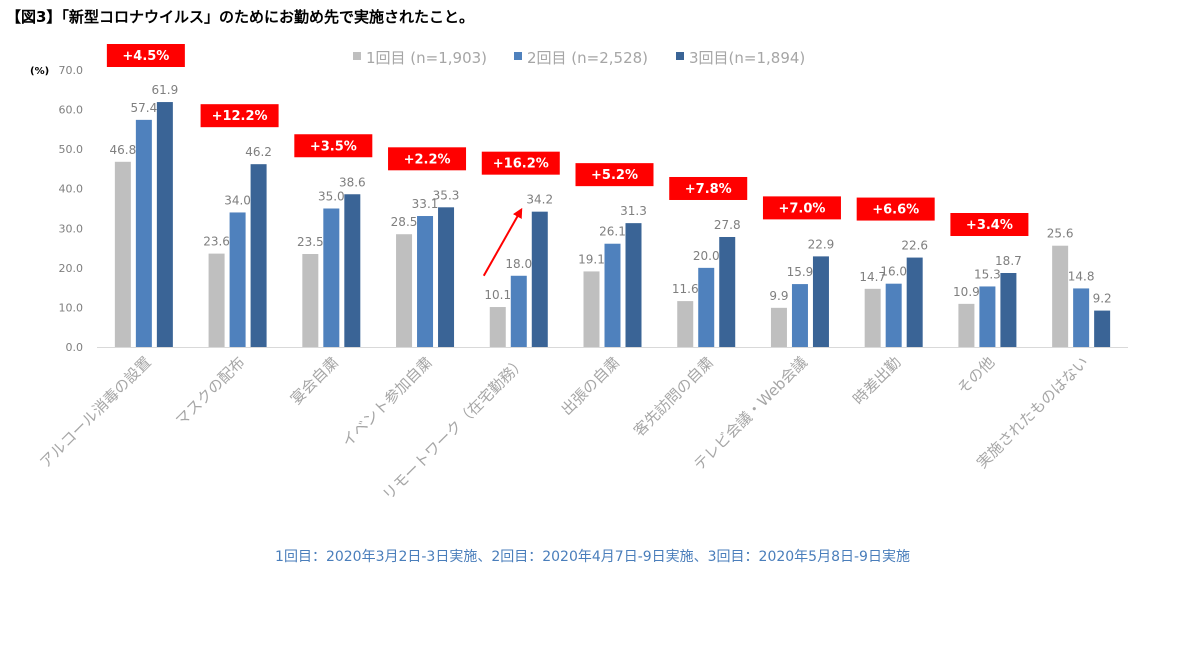 This screenshot has width=1185, height=668. Describe the element at coordinates (976, 375) in the screenshot. I see `category-label: その他` at that location.